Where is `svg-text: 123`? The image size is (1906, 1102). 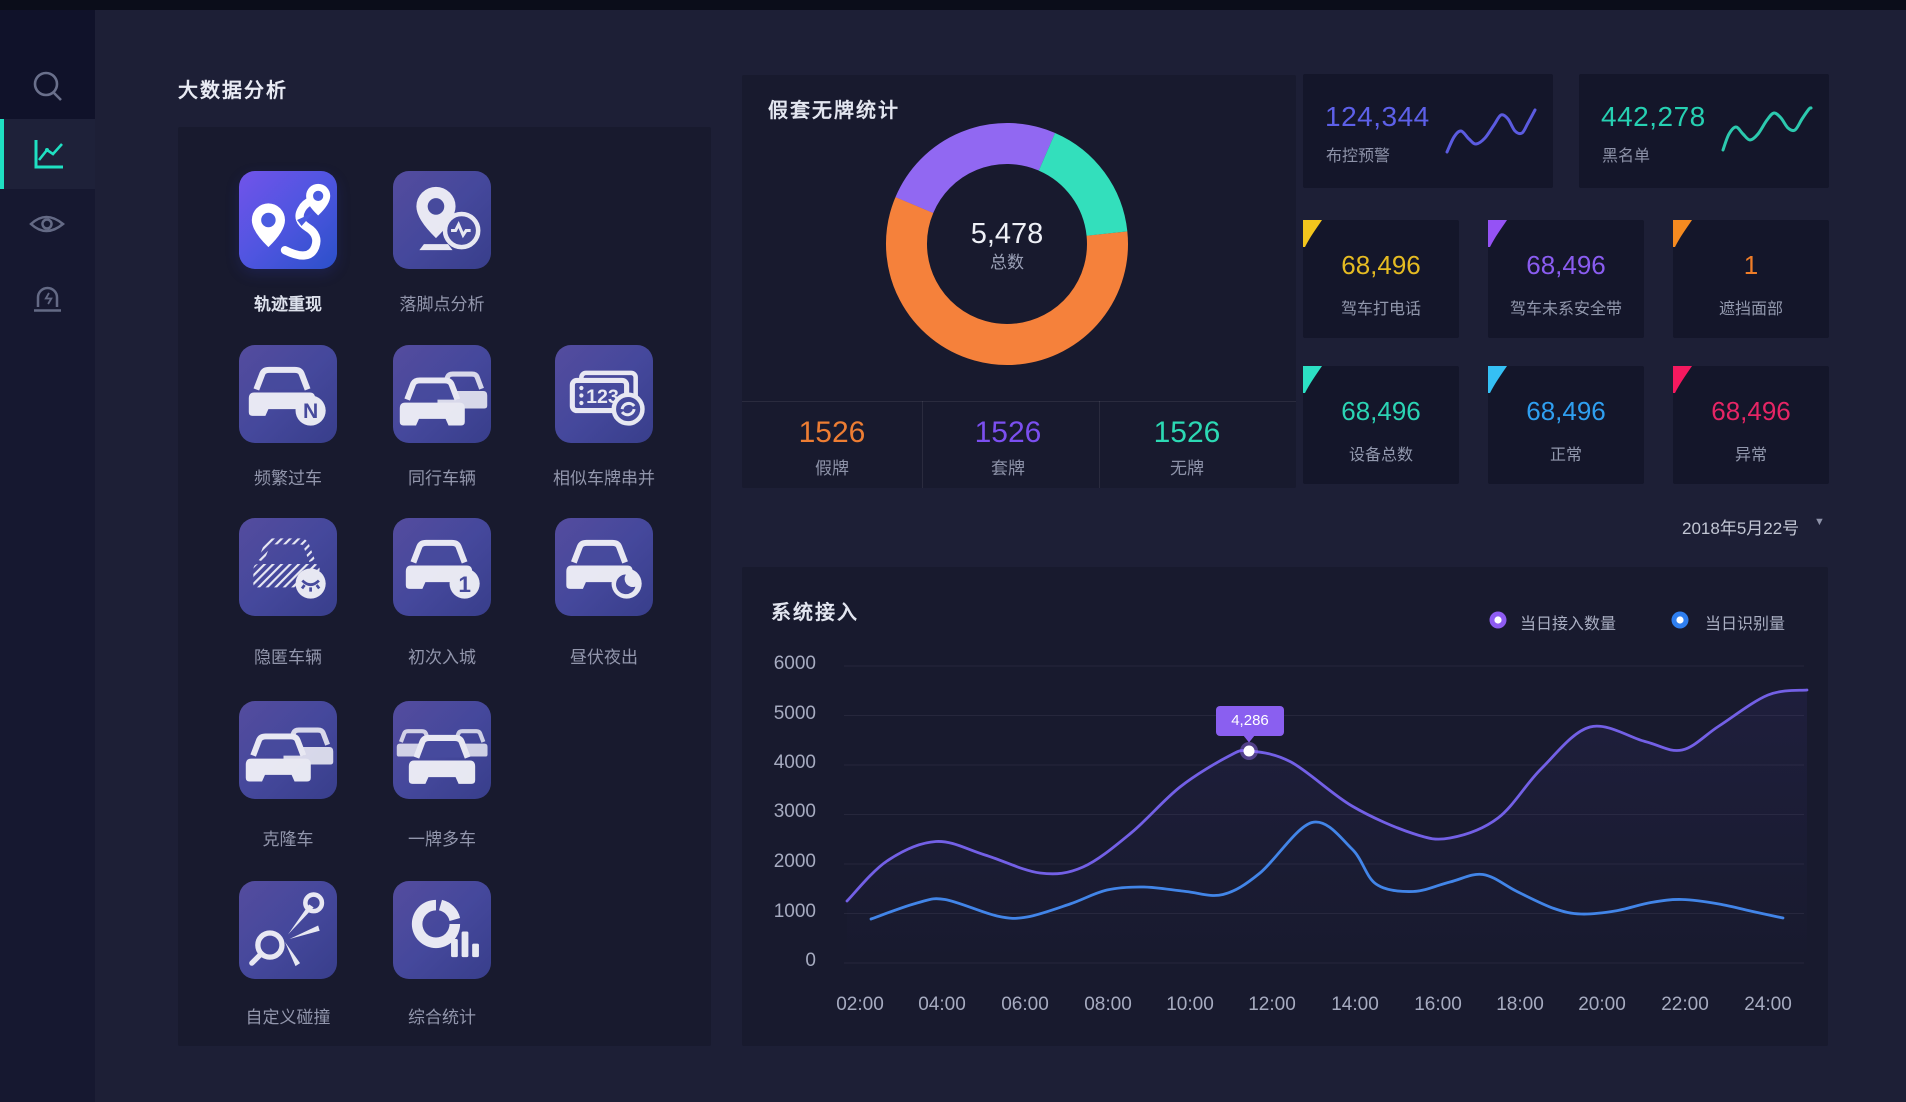 svg-text: 123 is located at coordinates (602, 397).